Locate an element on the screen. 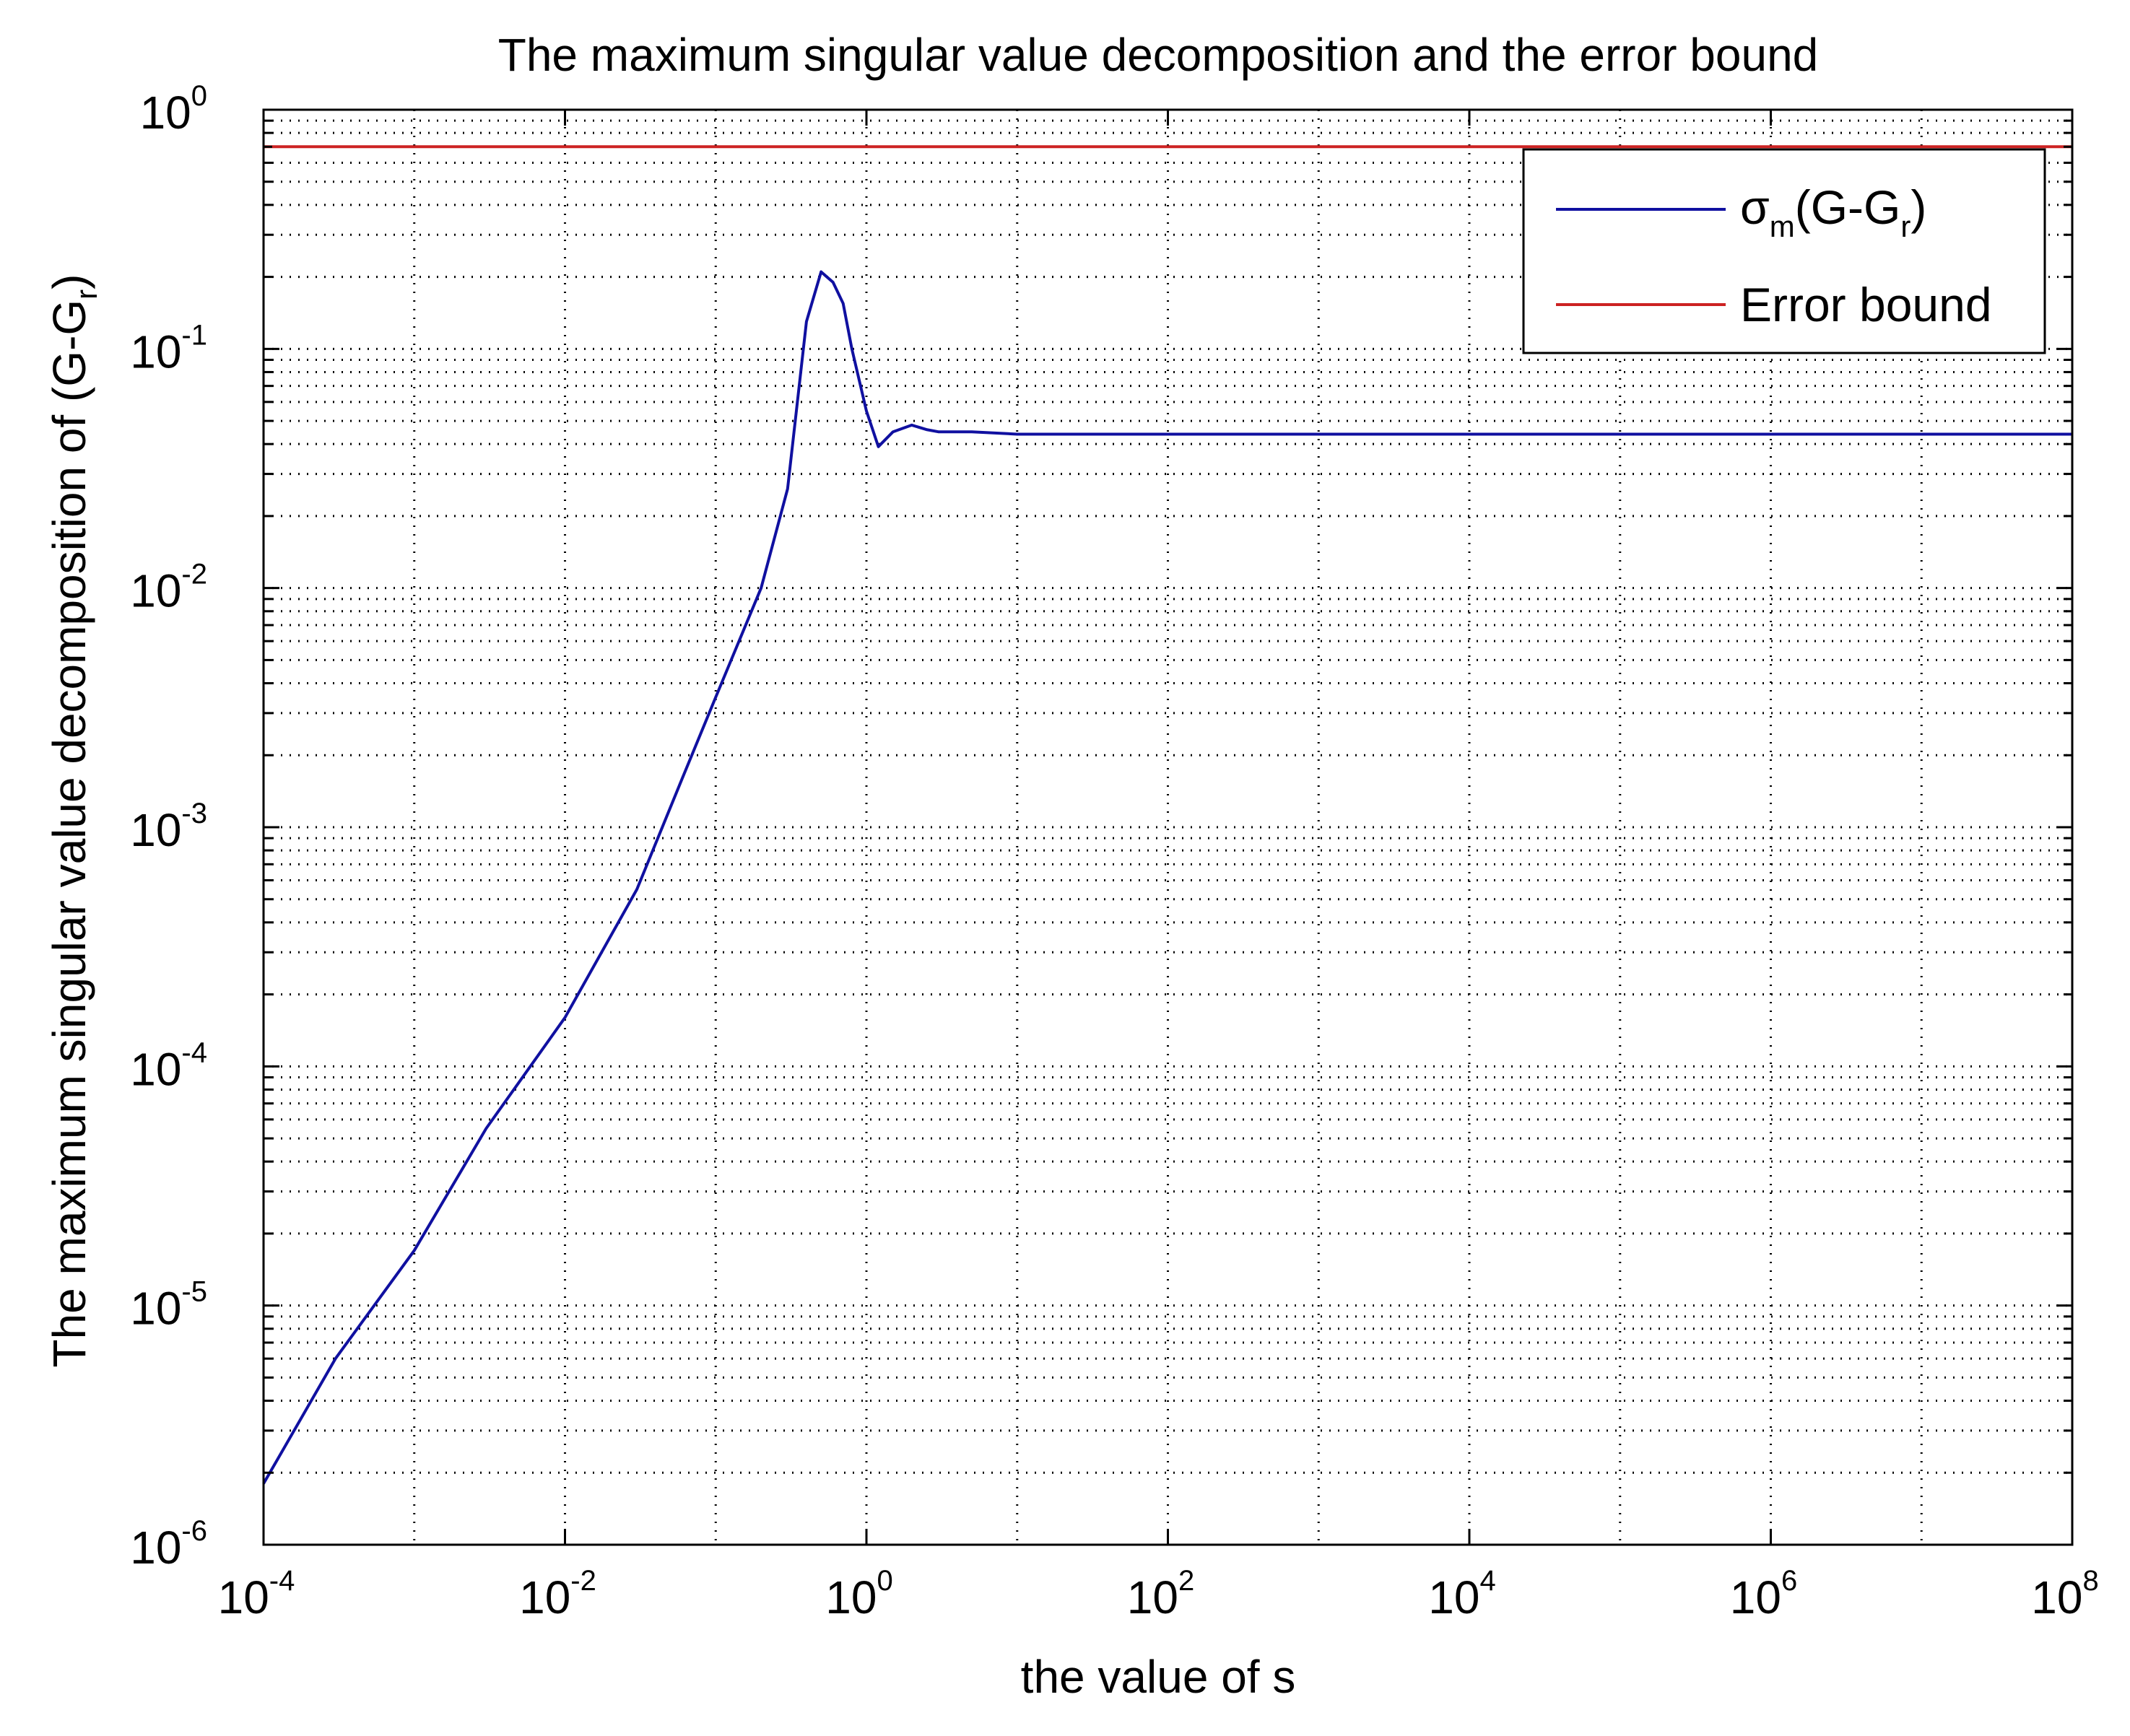 The image size is (2130, 1736). x-tick-label: 10⁶ is located at coordinates (1764, 1594).